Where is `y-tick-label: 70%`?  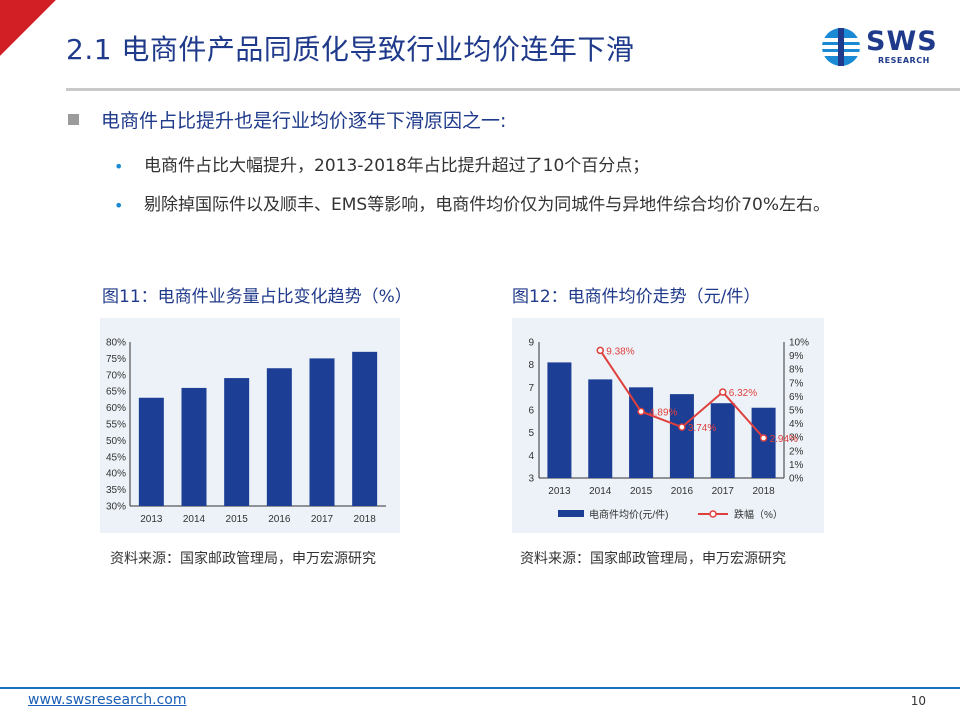 y-tick-label: 70% is located at coordinates (116, 375).